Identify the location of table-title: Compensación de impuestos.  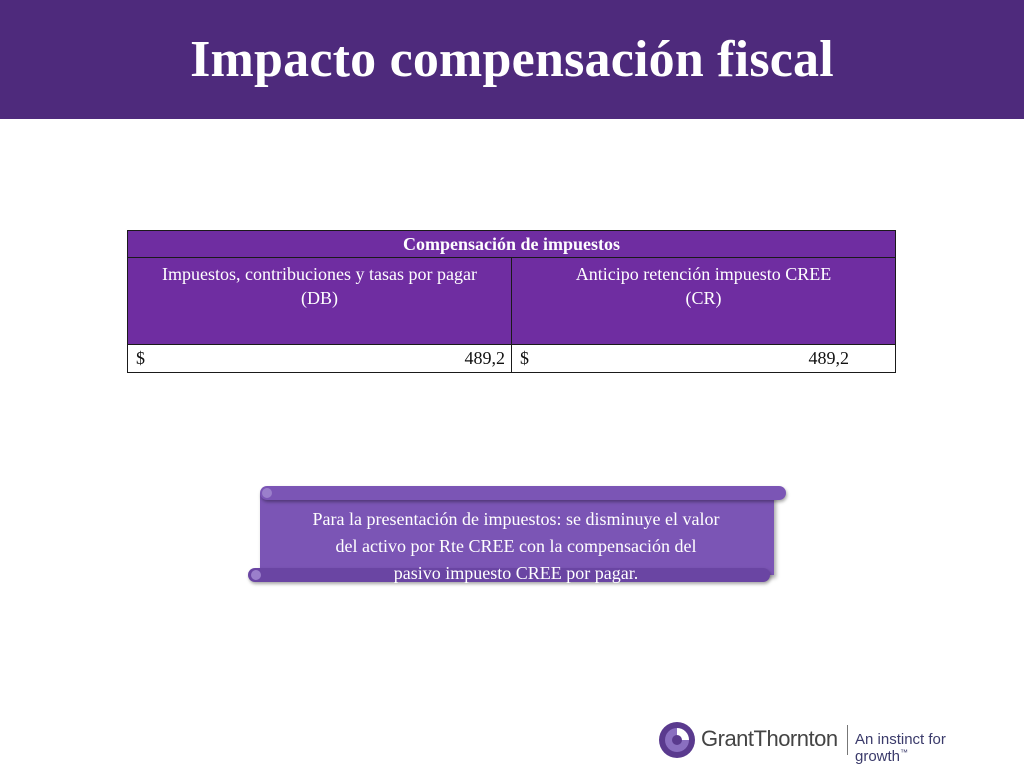
(511, 244).